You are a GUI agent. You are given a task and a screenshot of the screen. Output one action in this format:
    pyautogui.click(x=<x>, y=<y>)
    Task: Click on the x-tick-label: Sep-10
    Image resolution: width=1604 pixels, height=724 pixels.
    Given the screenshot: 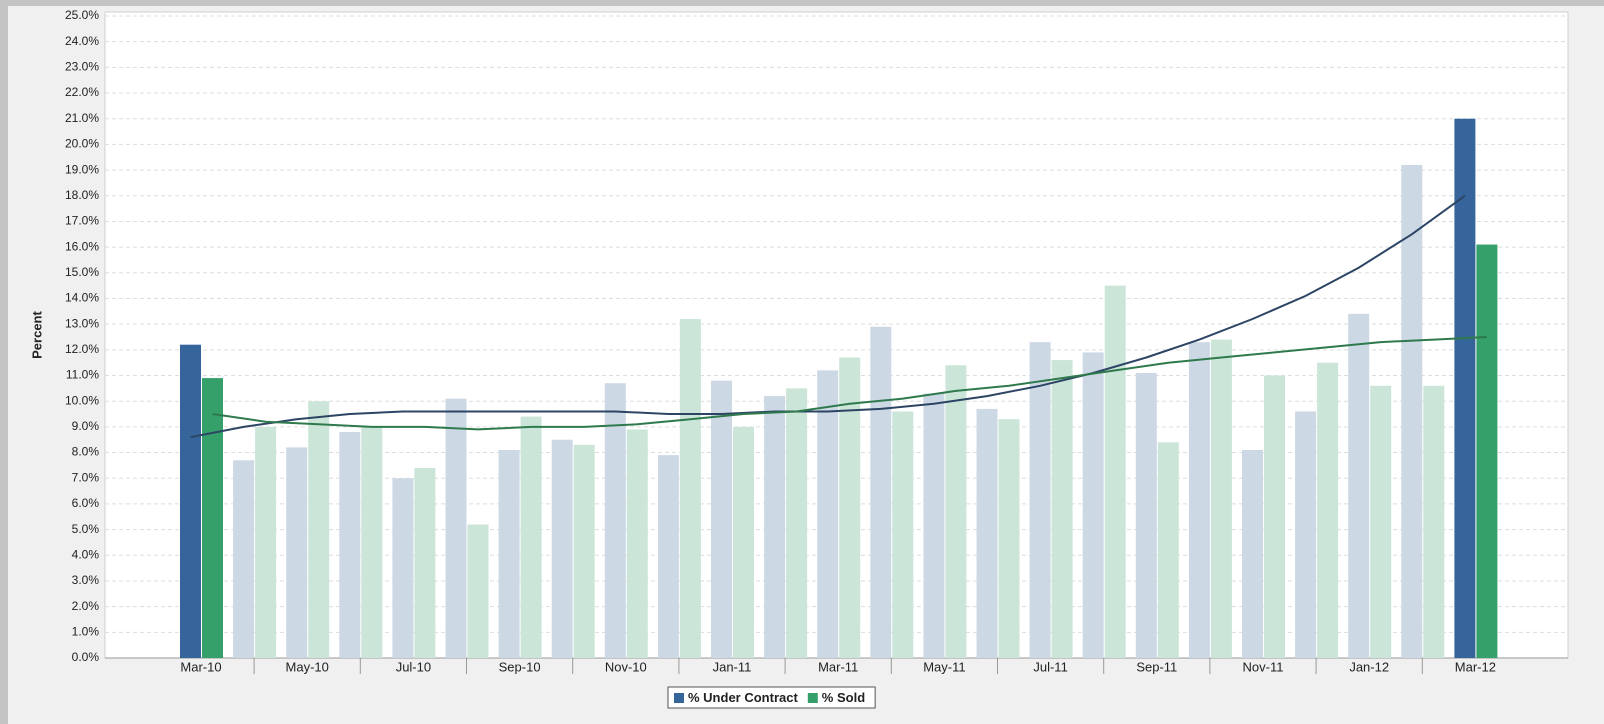 What is the action you would take?
    pyautogui.click(x=520, y=666)
    